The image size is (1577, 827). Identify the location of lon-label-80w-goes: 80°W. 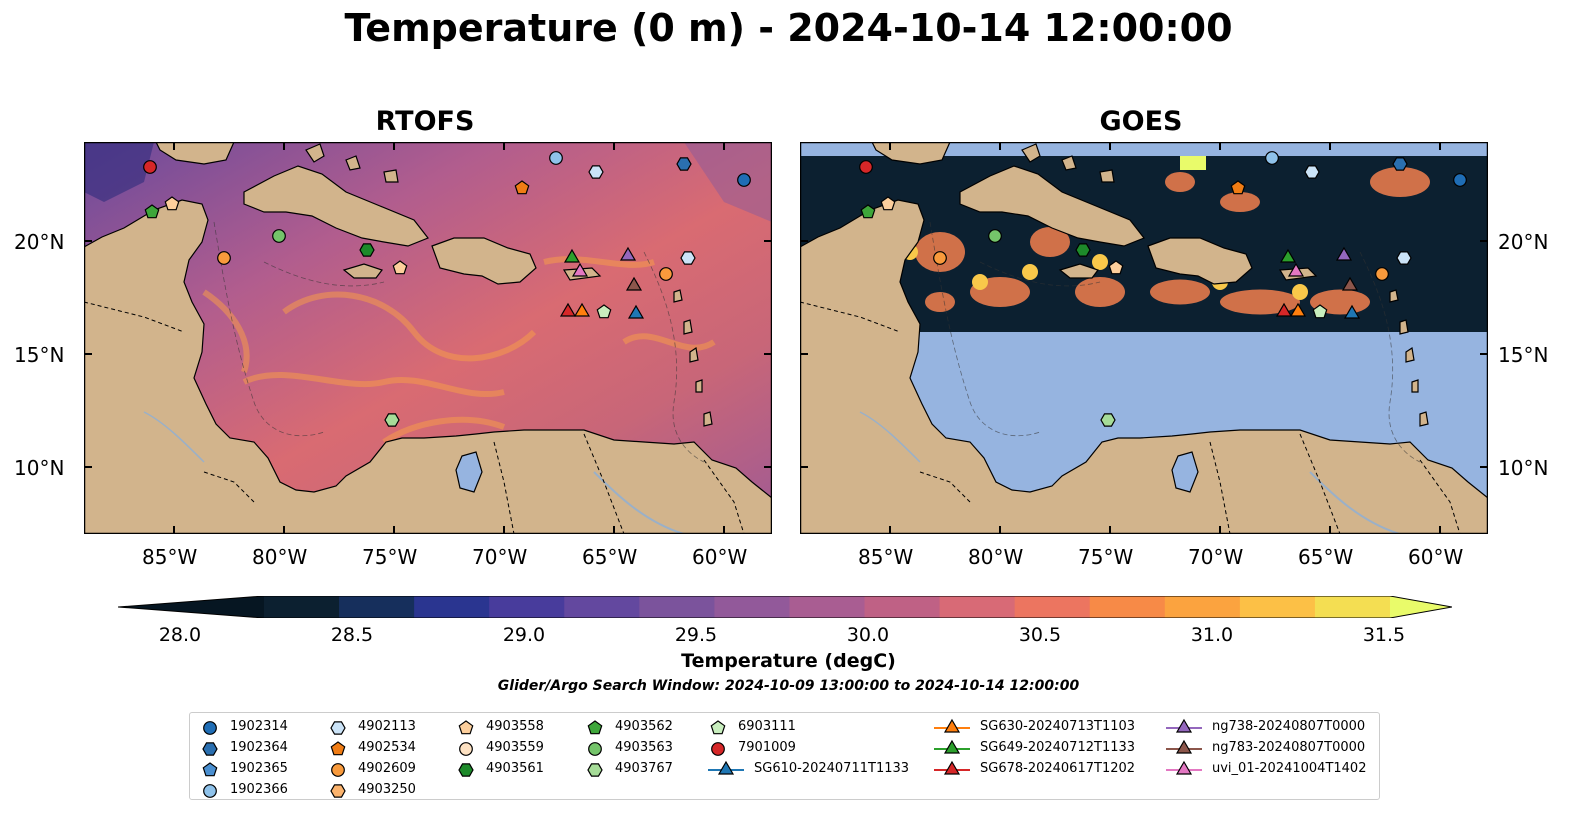
(996, 557).